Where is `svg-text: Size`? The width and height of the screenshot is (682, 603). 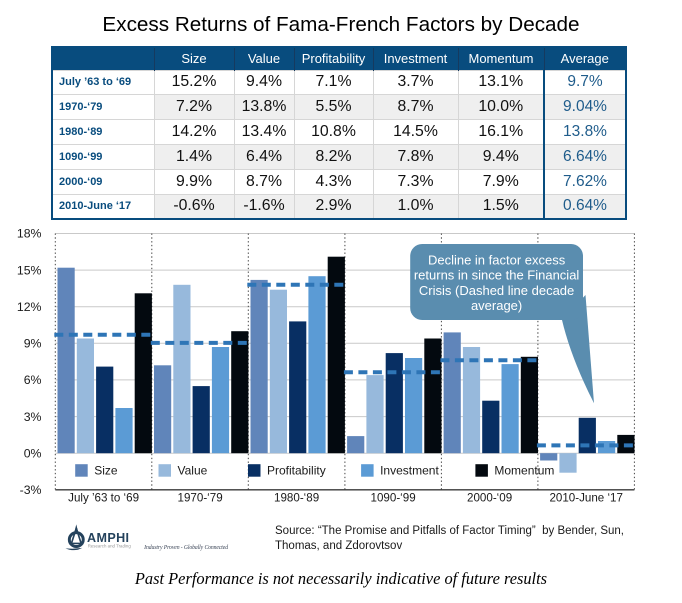
svg-text: Size is located at coordinates (106, 471).